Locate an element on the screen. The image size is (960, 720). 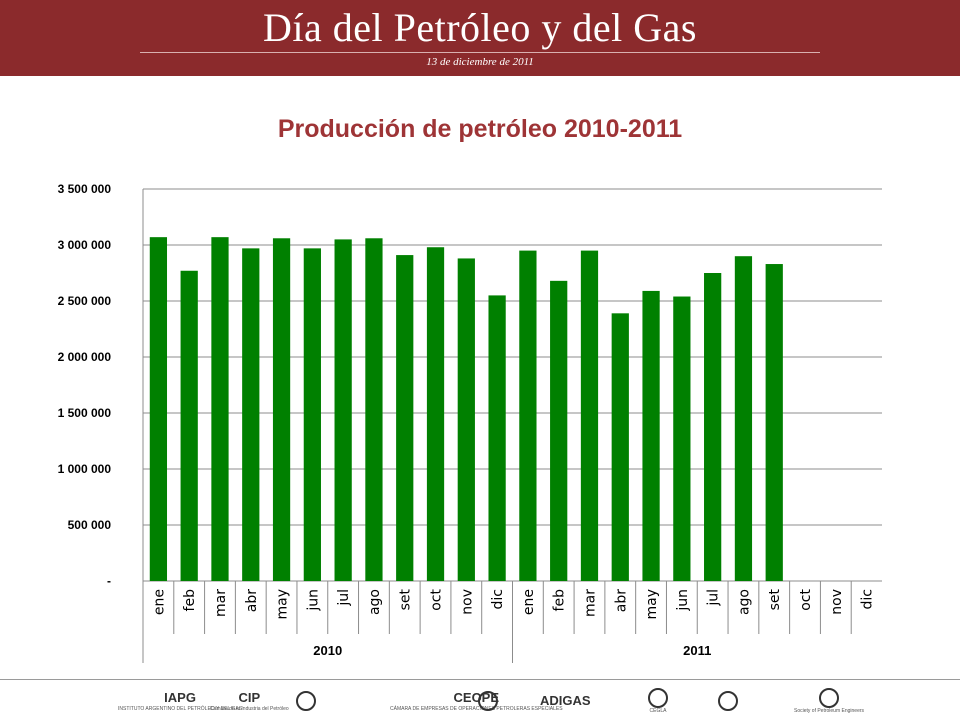
footer-divider is located at coordinates (480, 679).